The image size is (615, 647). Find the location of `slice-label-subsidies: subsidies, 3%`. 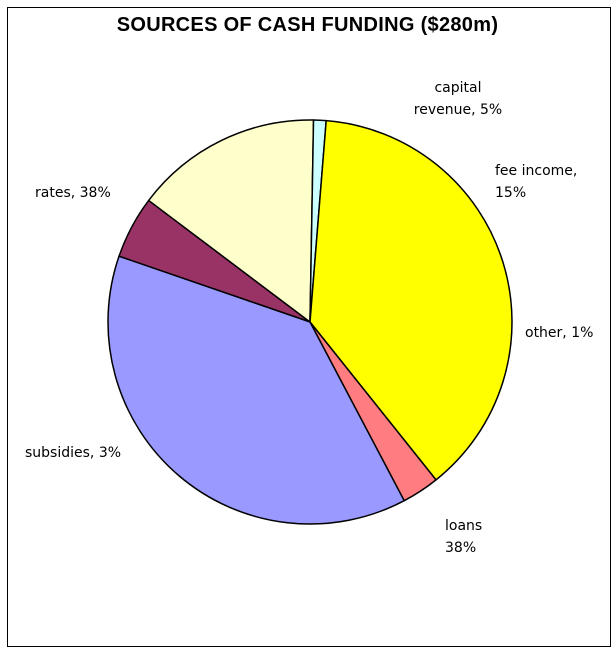

slice-label-subsidies: subsidies, 3% is located at coordinates (73, 453).